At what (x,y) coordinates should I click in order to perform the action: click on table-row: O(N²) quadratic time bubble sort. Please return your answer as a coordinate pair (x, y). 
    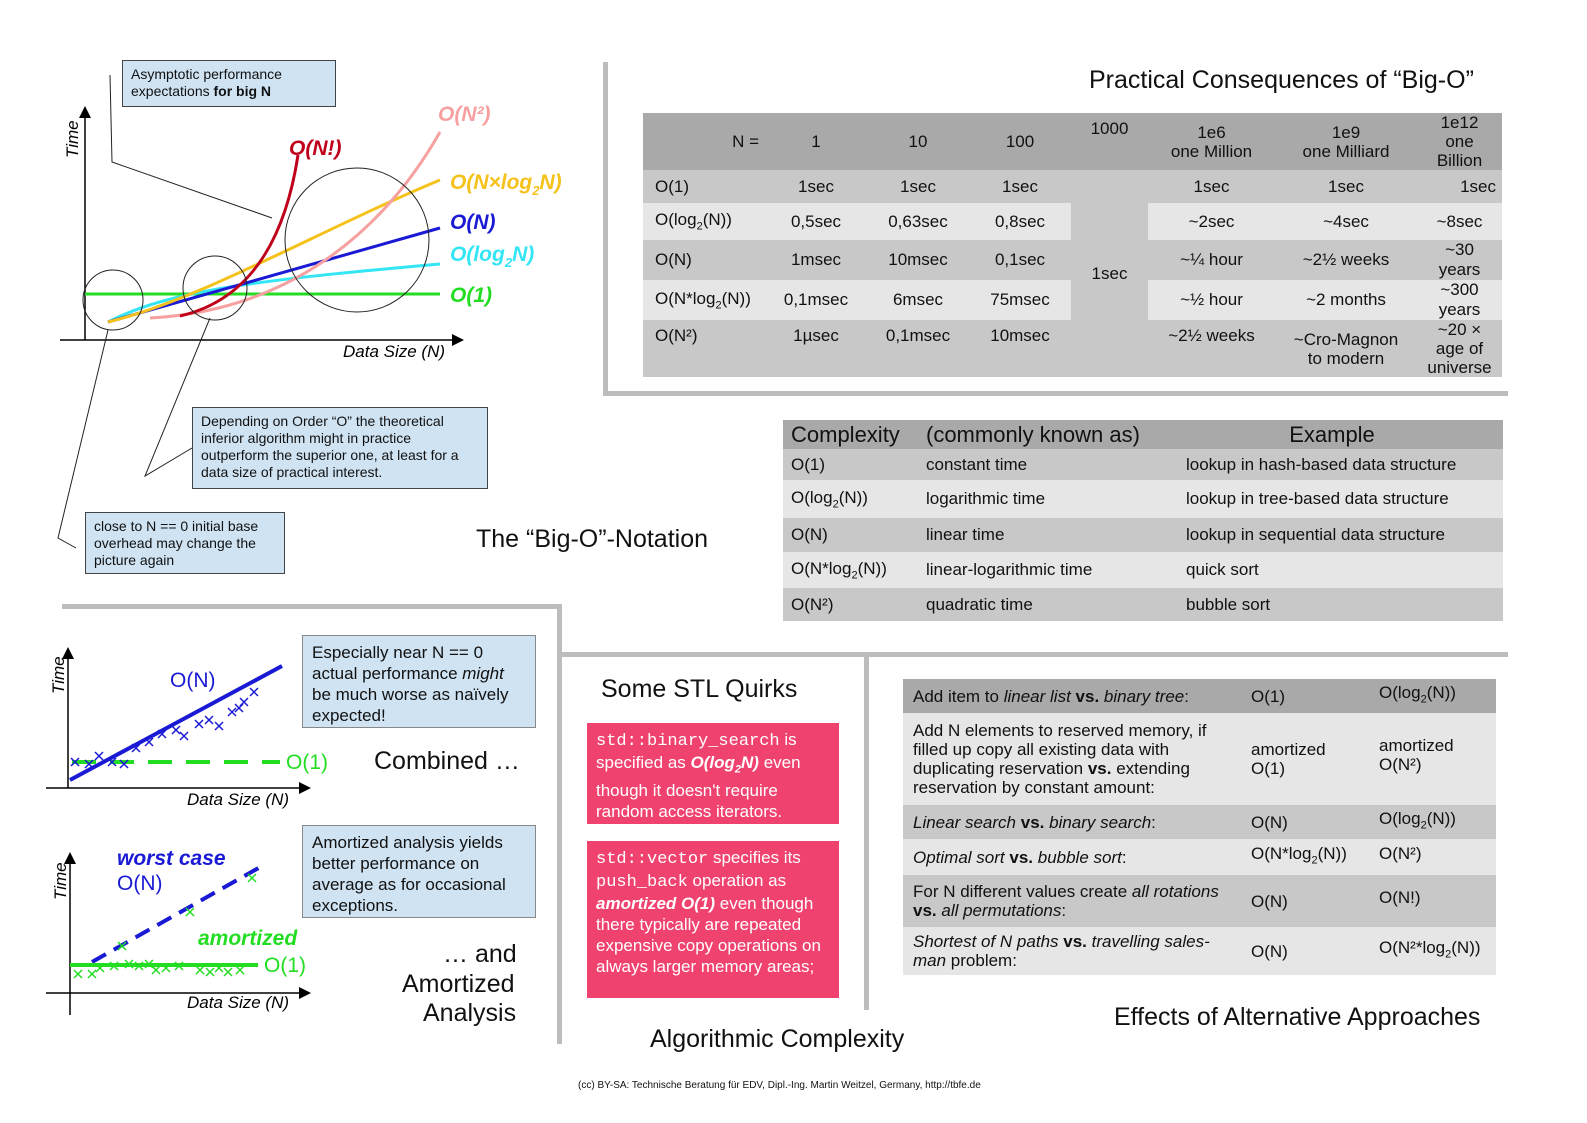
    Looking at the image, I should click on (1143, 604).